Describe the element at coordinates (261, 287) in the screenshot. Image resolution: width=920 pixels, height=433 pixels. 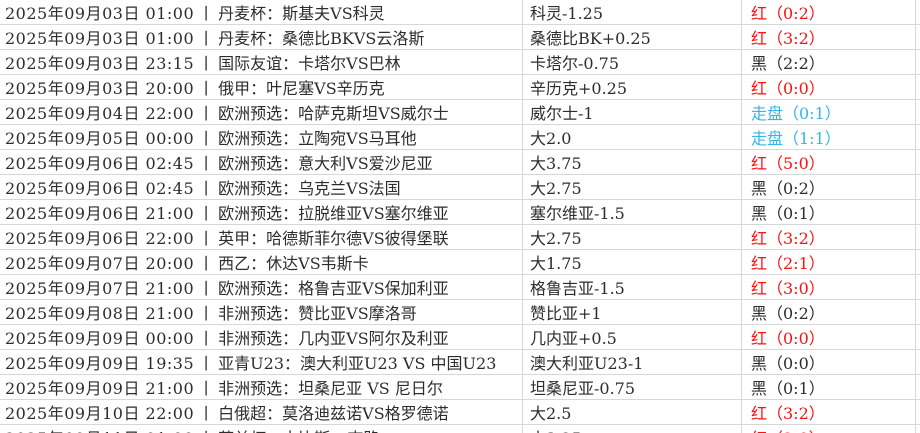
I see `match-cell: 2025年09月07日 21:00 丨 欧洲预选：格鲁吉亚VS保加利亚` at that location.